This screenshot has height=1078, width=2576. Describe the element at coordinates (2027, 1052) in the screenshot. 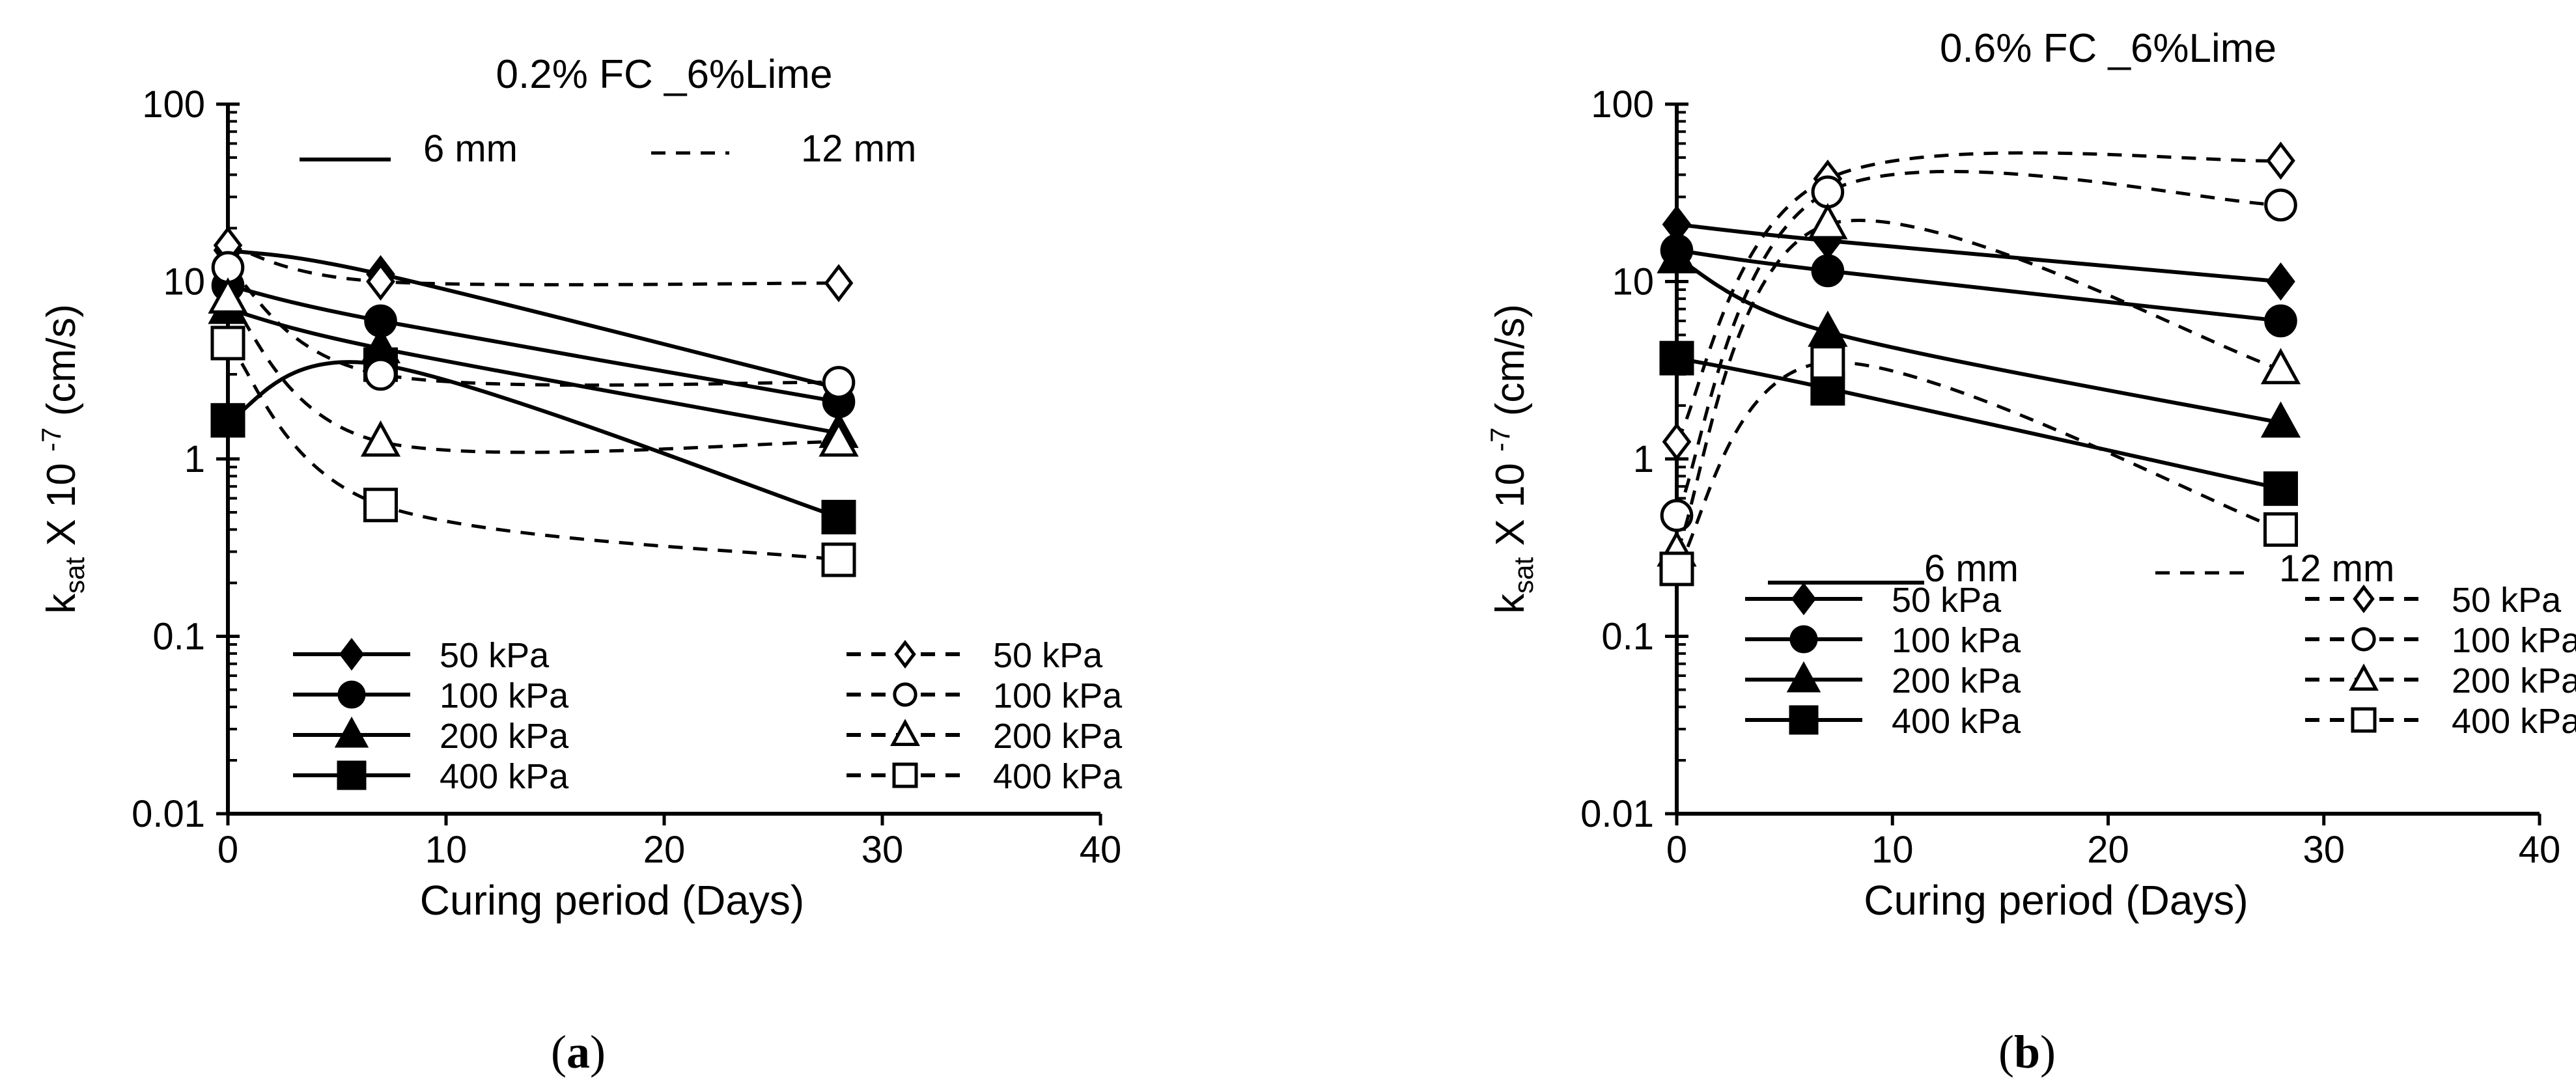

I see `panel-caption: (b)` at that location.